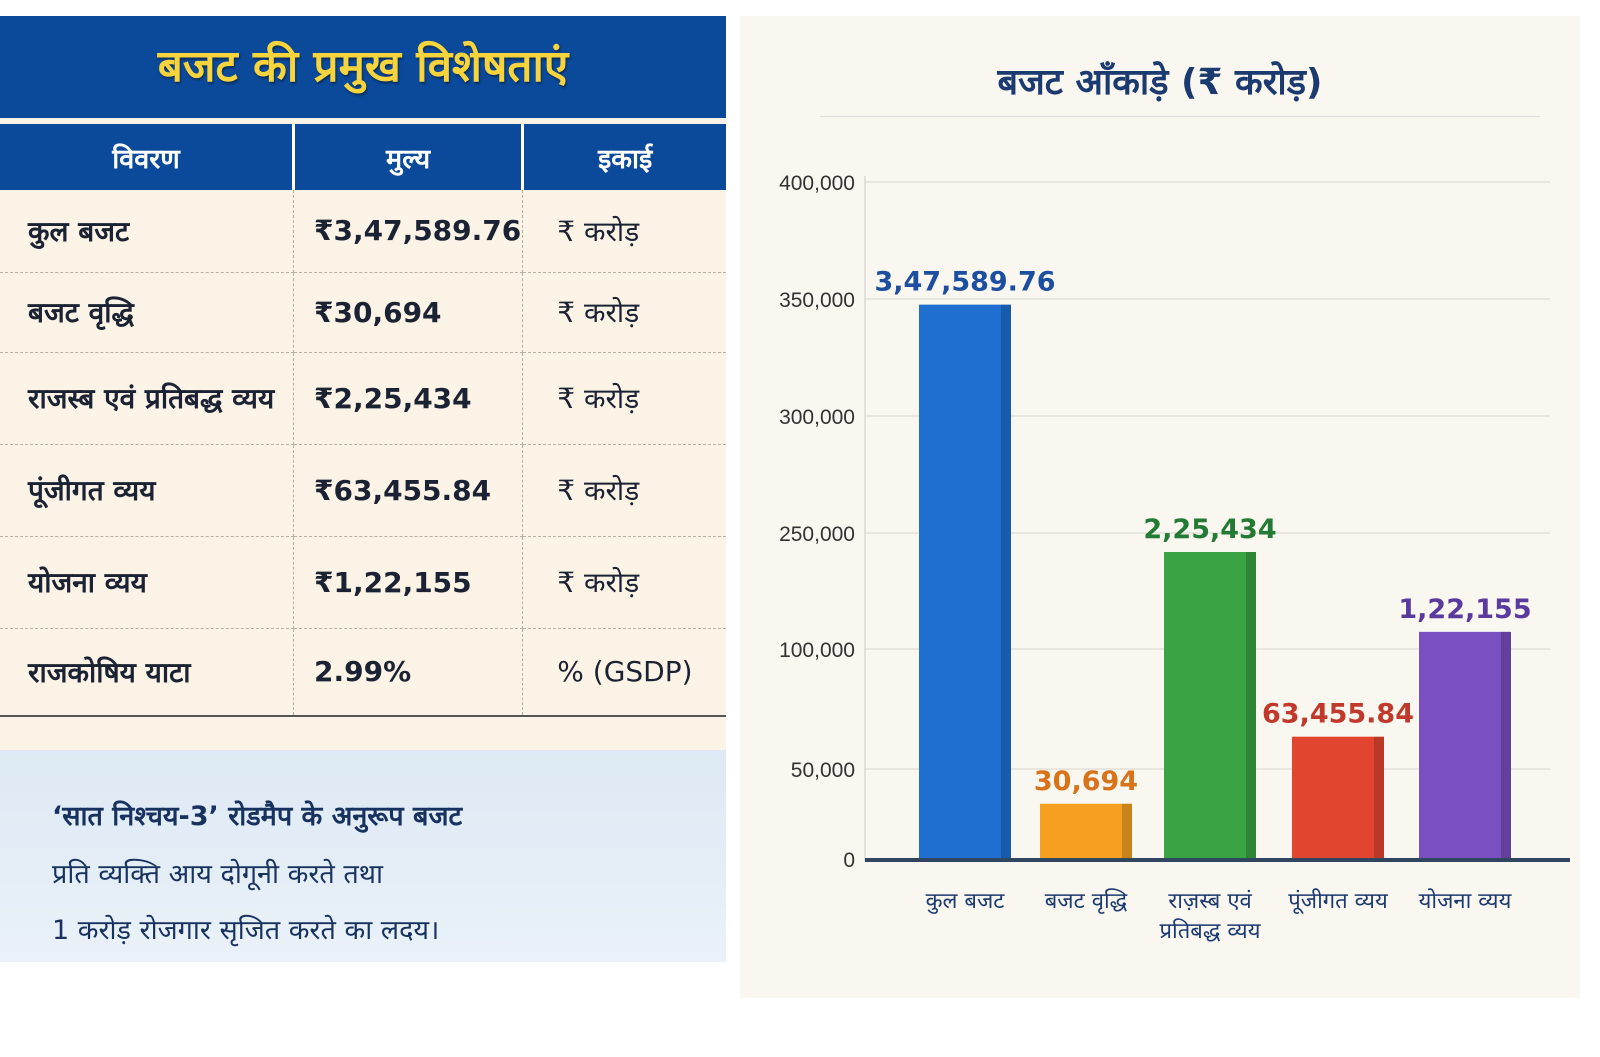 The height and width of the screenshot is (1057, 1600). I want to click on chart-title: बजट आँकाड़े (₹ करोड़), so click(1160, 82).